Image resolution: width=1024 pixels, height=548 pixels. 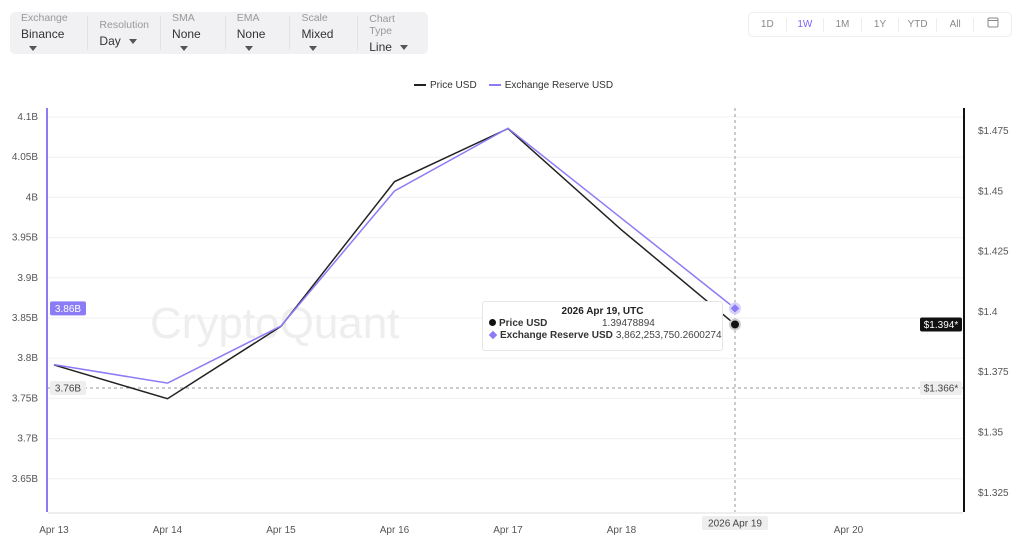 What do you see at coordinates (48, 41) in the screenshot?
I see `dropdown-value: Binance` at bounding box center [48, 41].